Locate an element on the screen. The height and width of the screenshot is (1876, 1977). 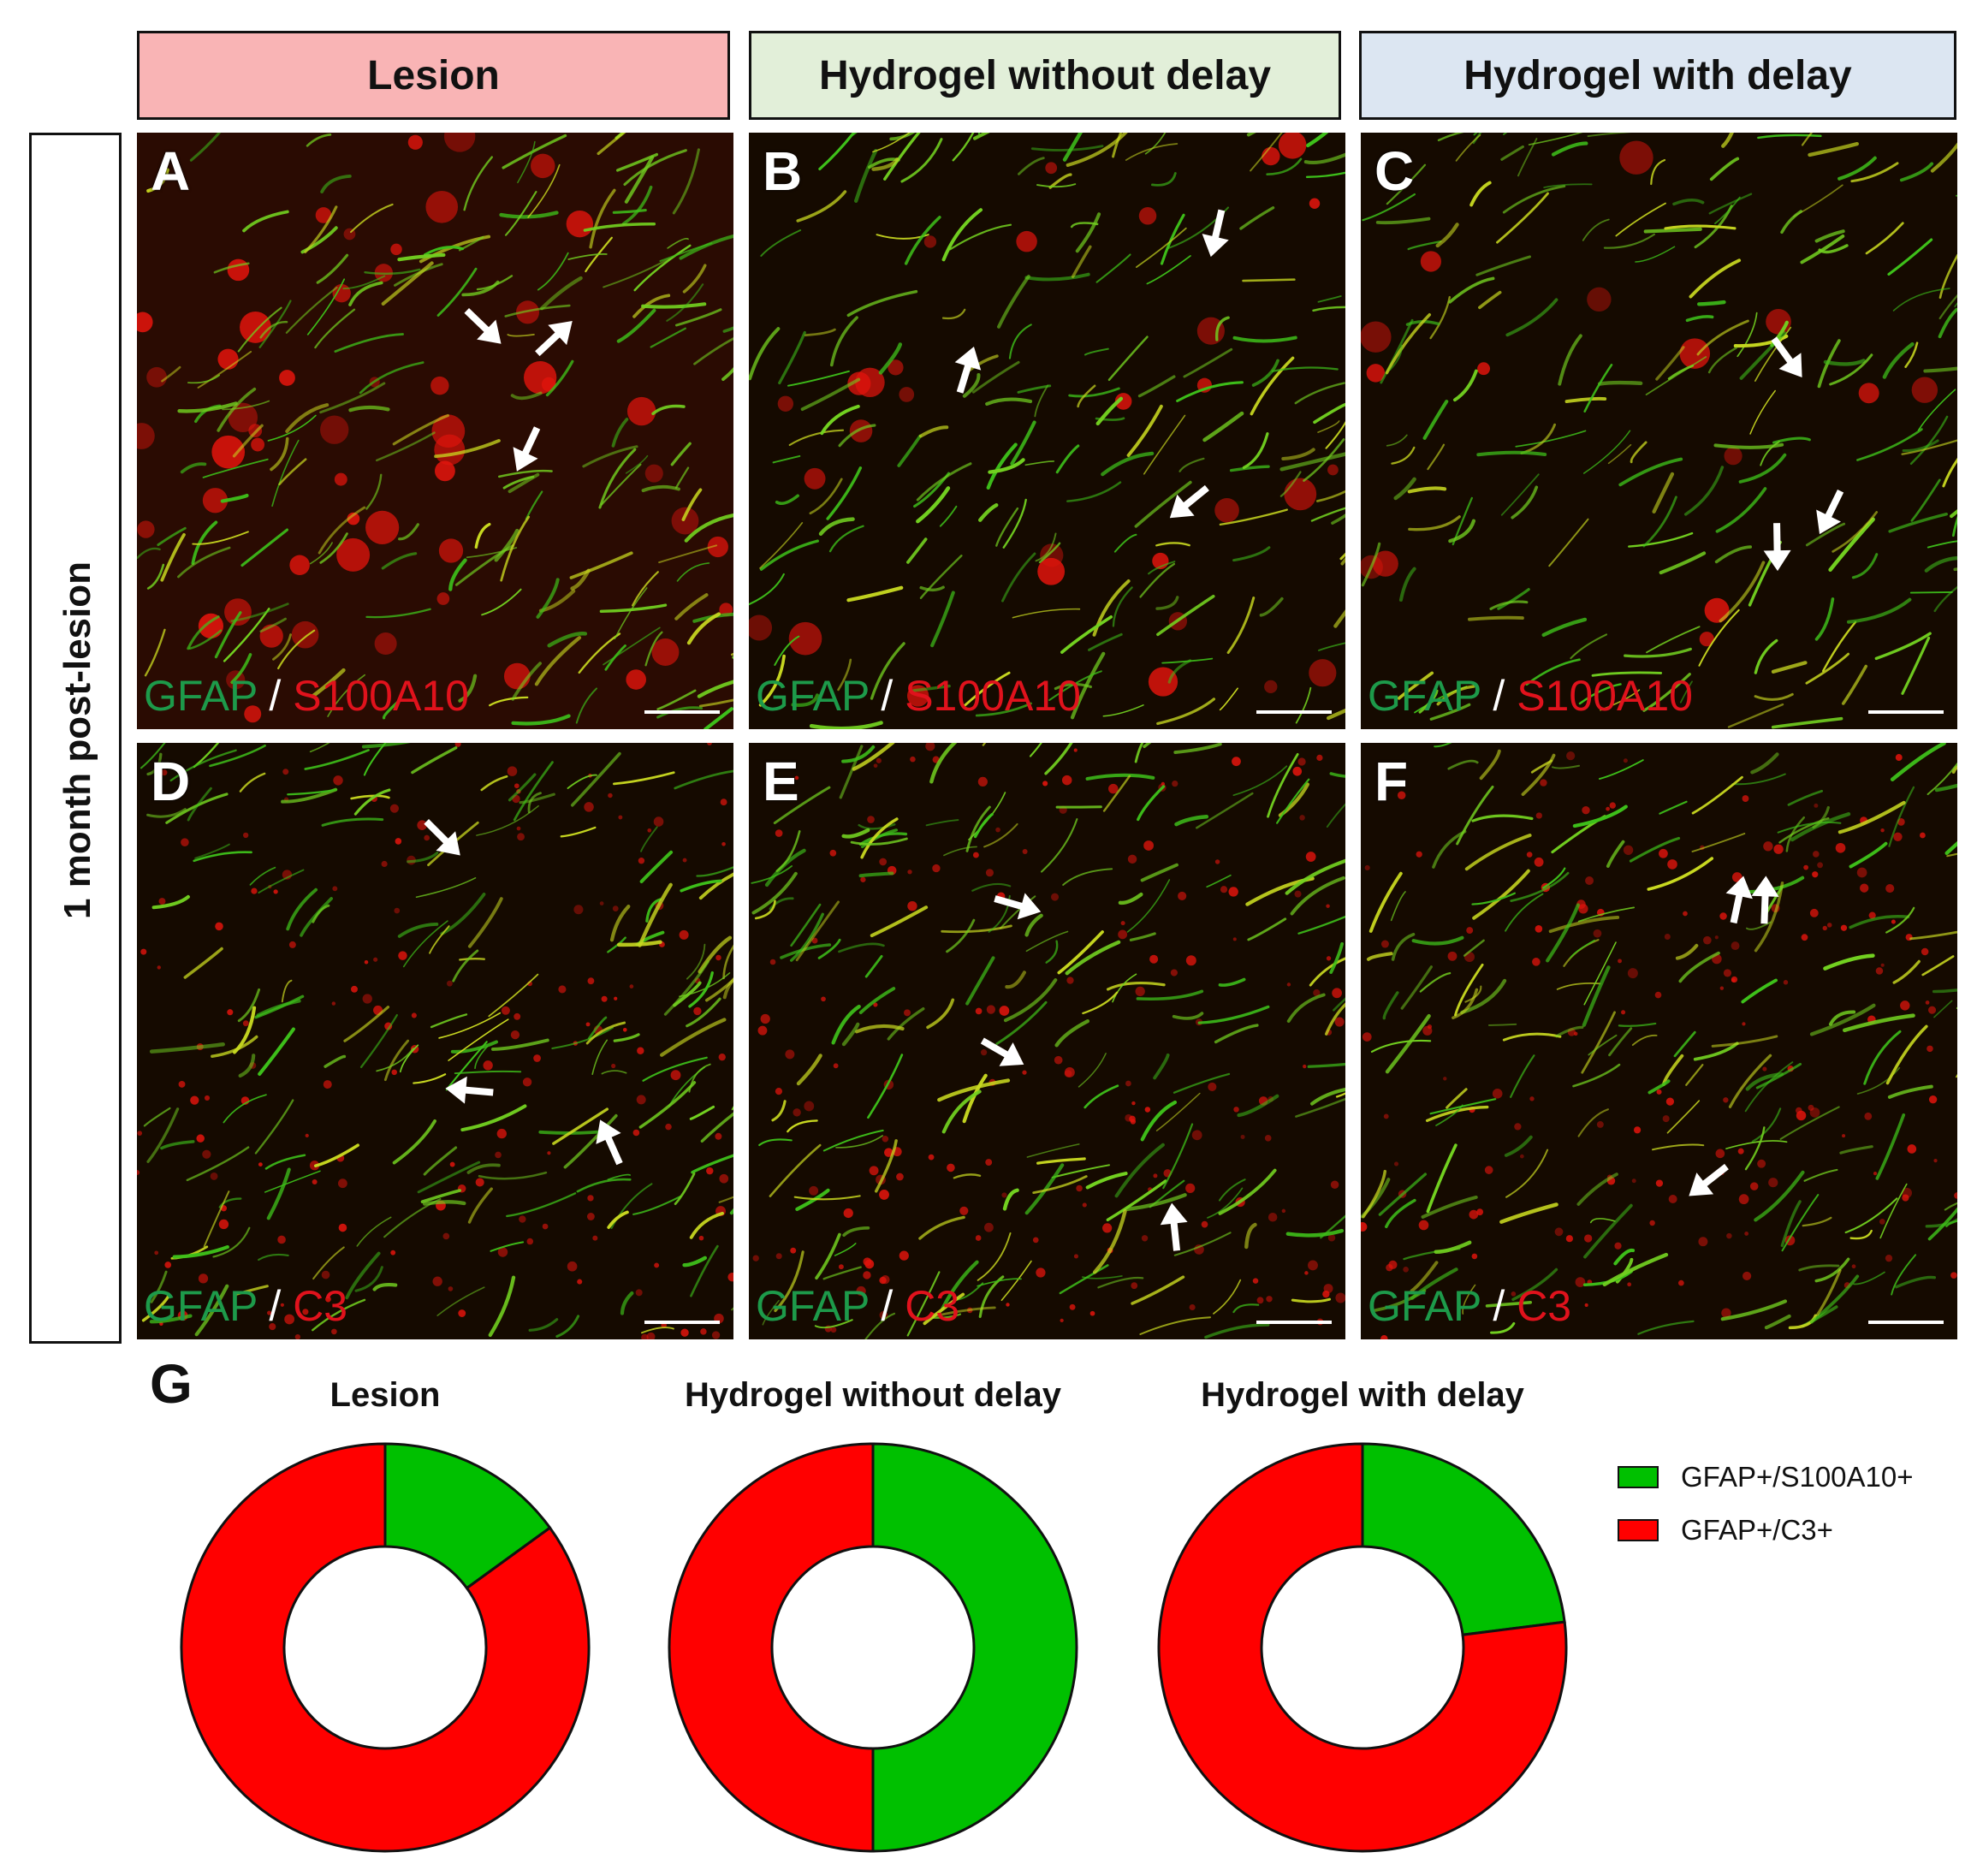
row-header: 1 month post-lesion is located at coordinates (76, 738).